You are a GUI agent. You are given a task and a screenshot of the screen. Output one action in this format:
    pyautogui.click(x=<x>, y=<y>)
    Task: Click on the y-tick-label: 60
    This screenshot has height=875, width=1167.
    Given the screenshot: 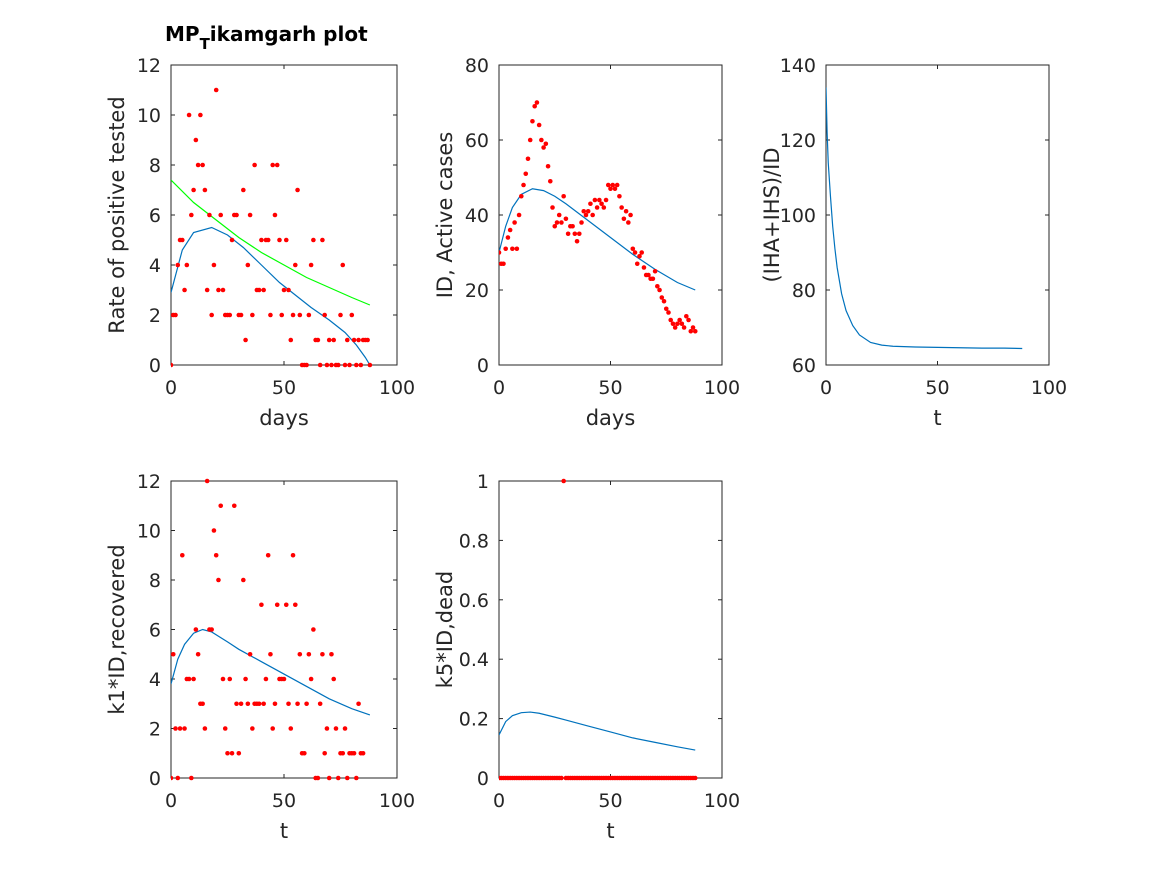 What is the action you would take?
    pyautogui.click(x=804, y=366)
    